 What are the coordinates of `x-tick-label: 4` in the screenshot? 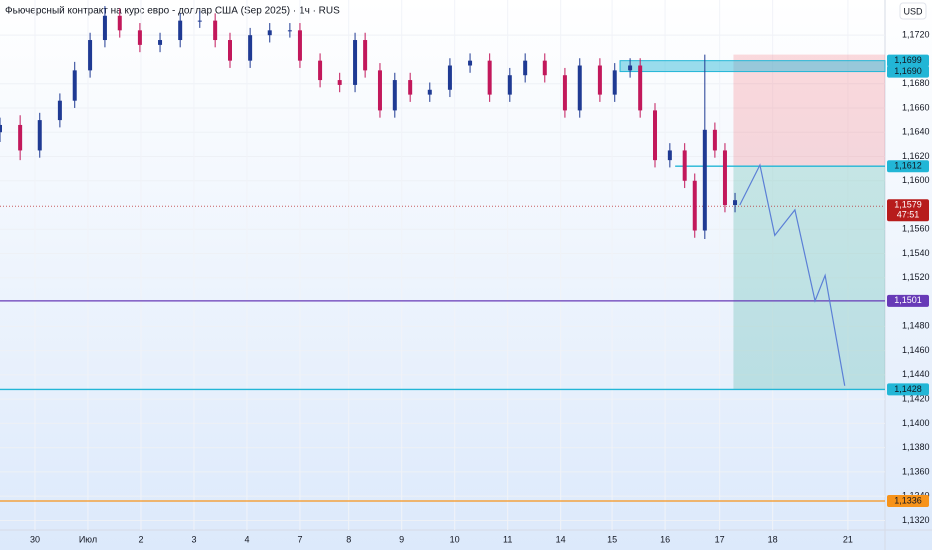 It's located at (246, 539).